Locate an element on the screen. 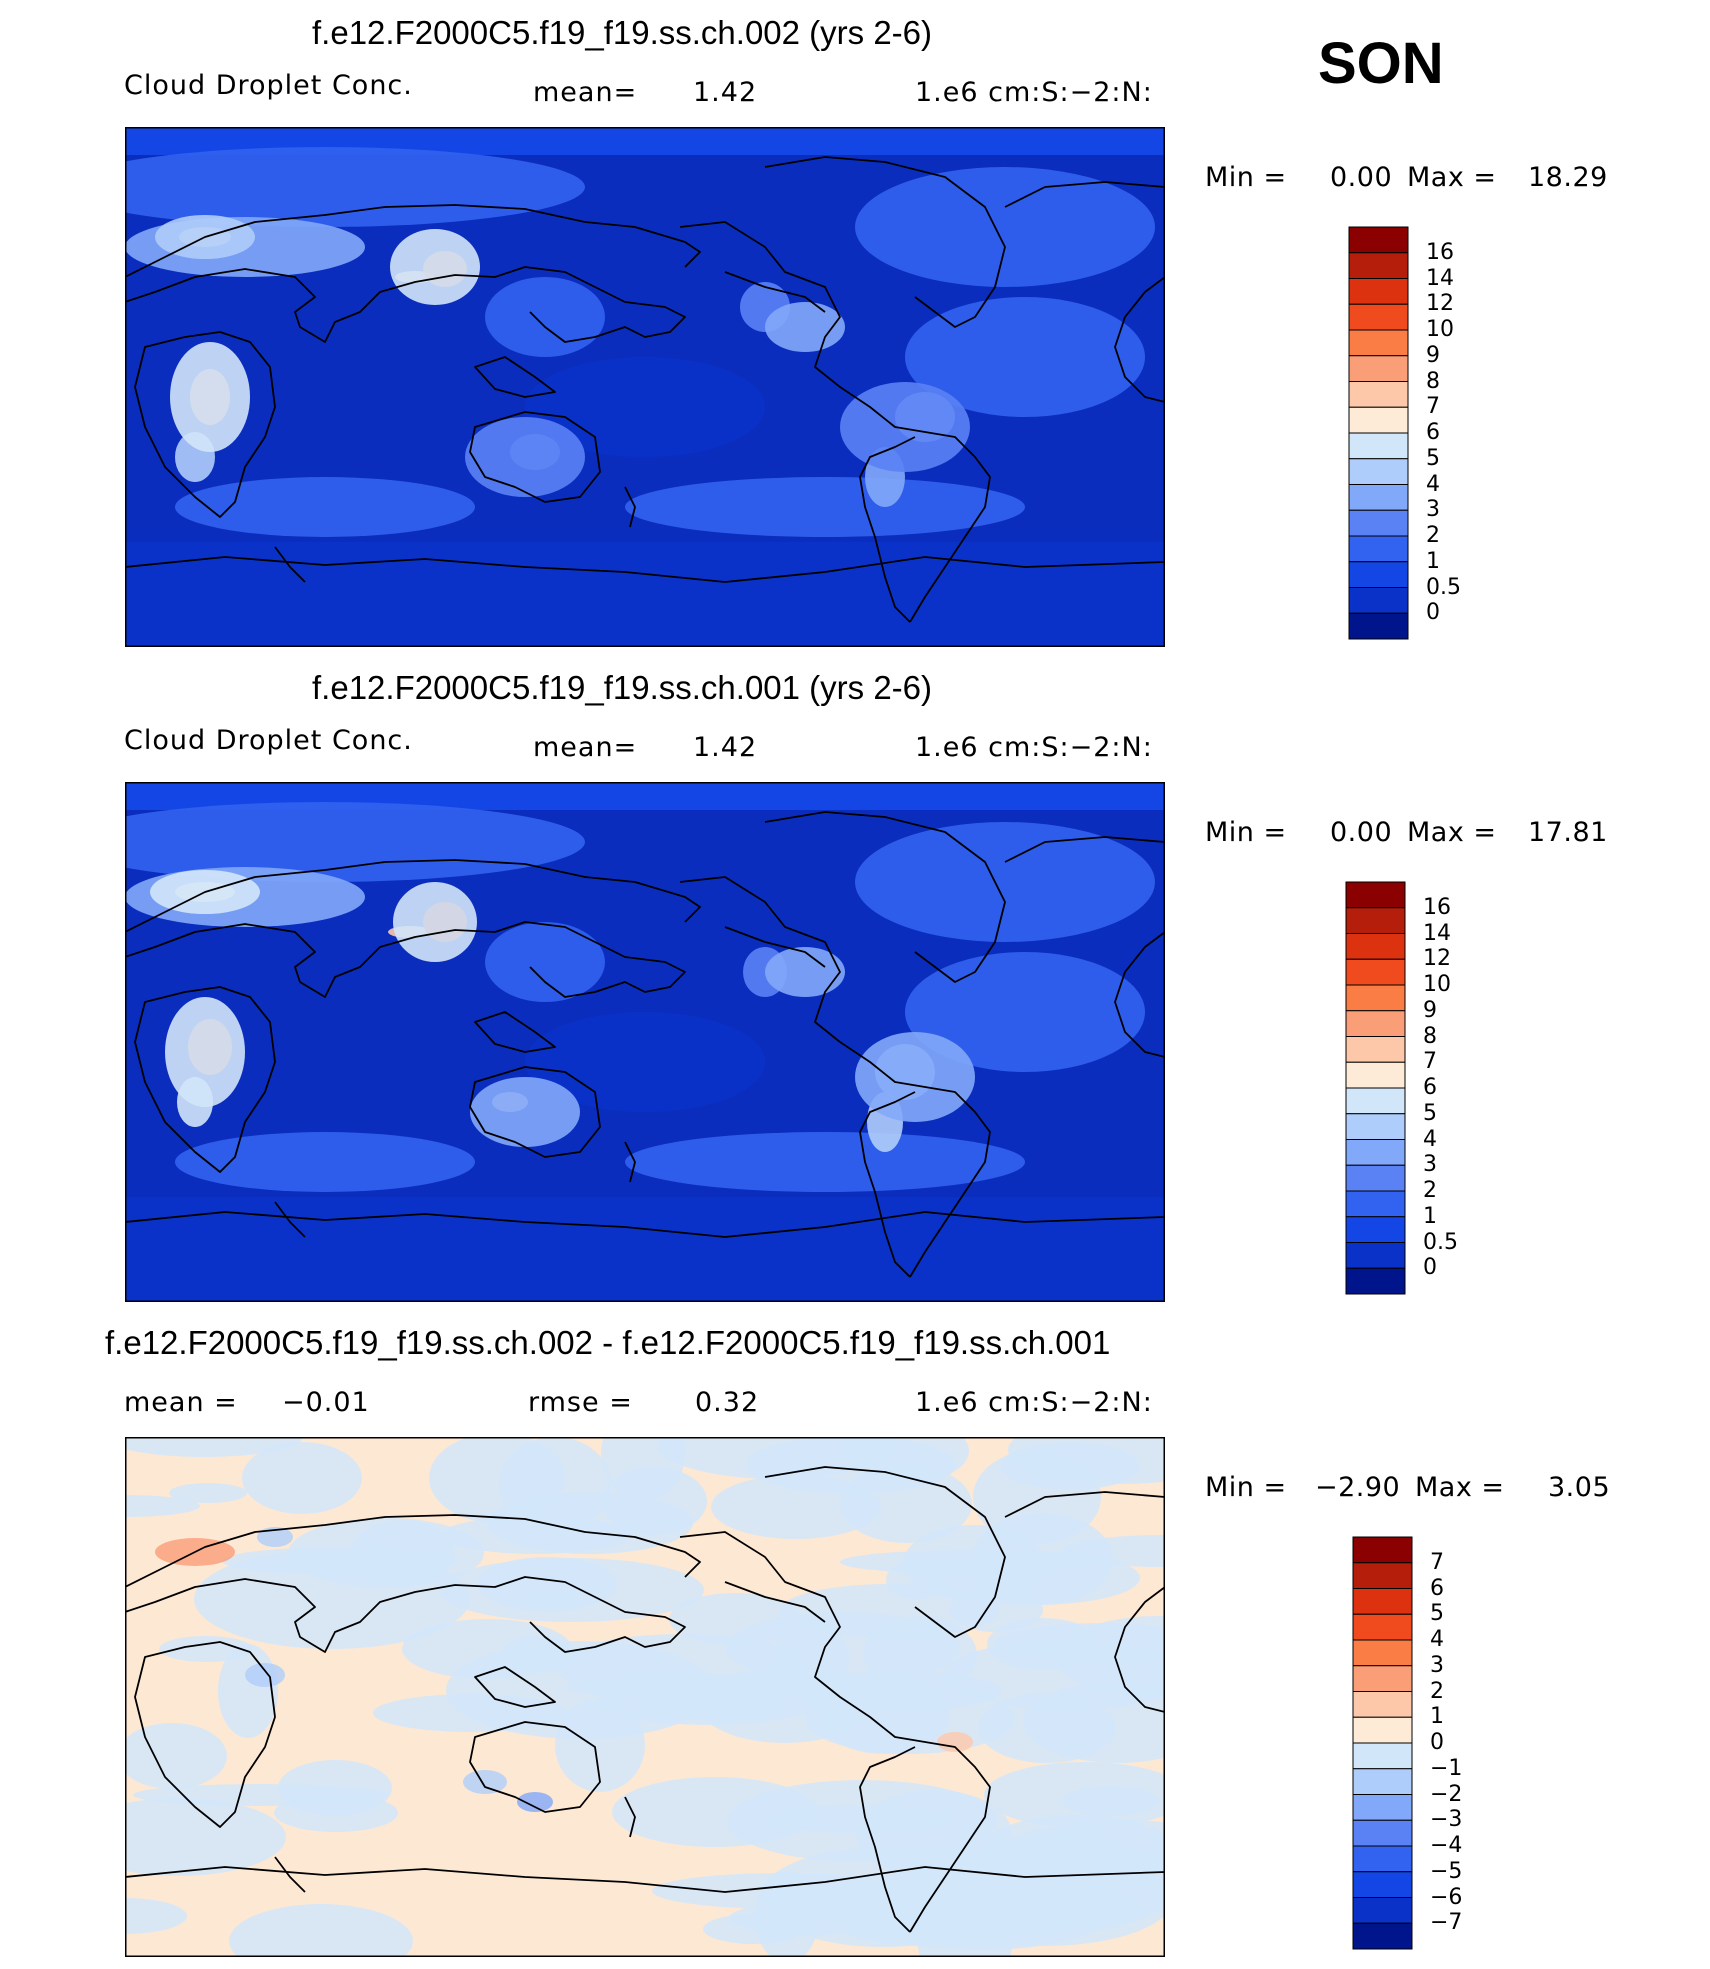  colorbar-label: 2 is located at coordinates (1433, 535).